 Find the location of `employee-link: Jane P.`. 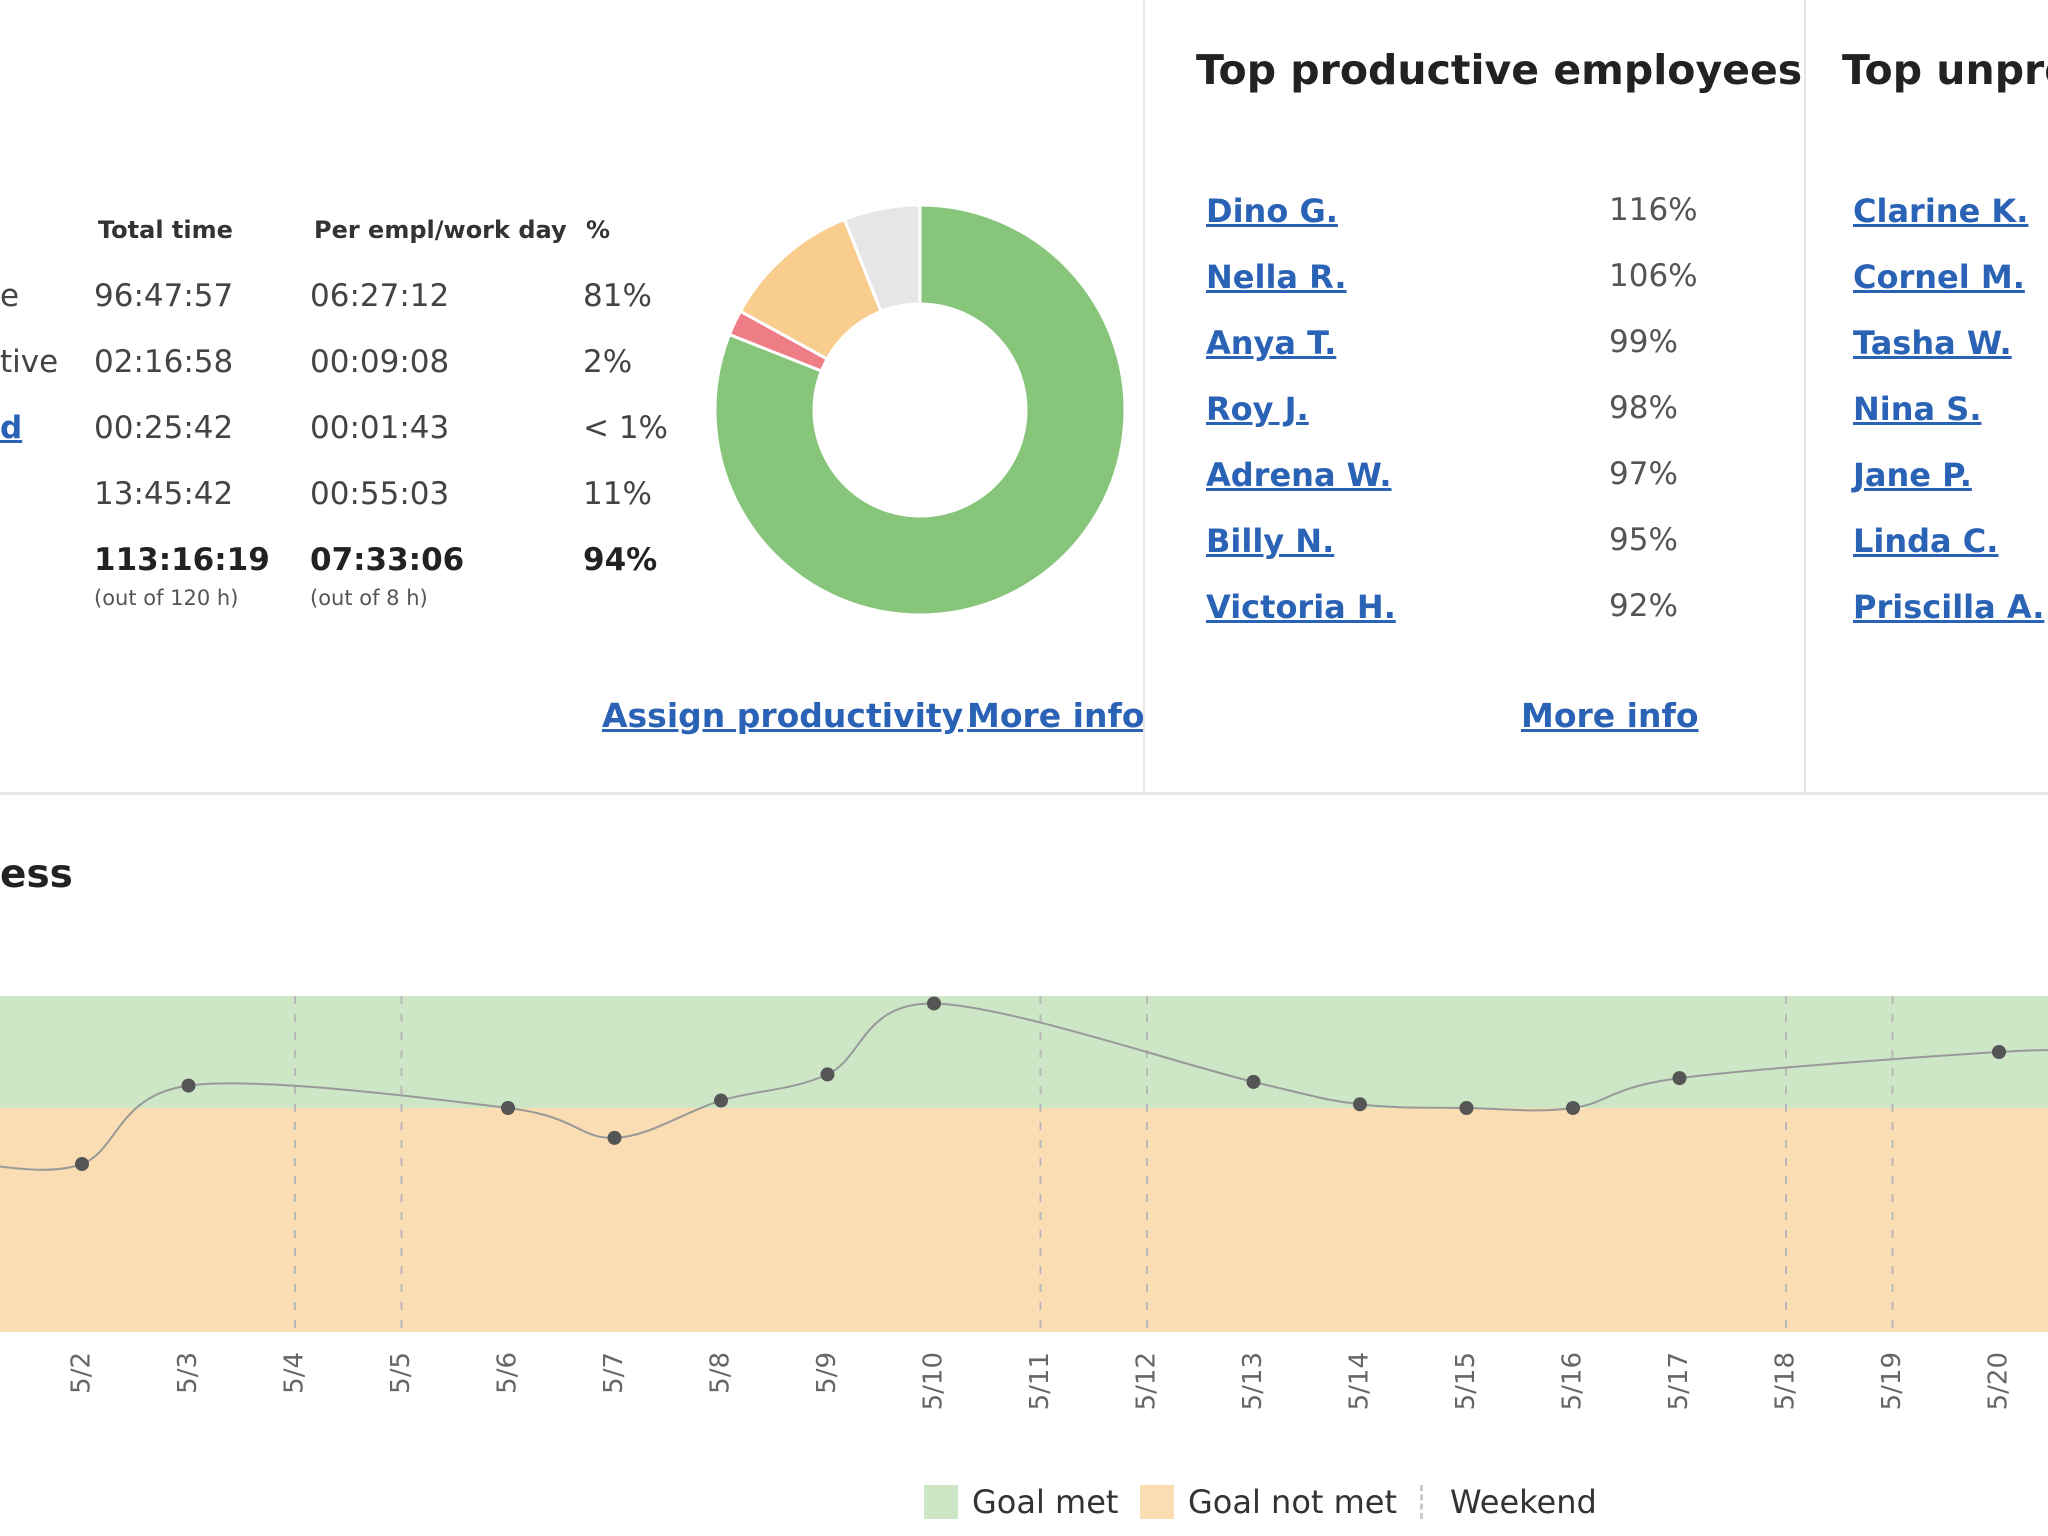

employee-link: Jane P. is located at coordinates (1912, 475).